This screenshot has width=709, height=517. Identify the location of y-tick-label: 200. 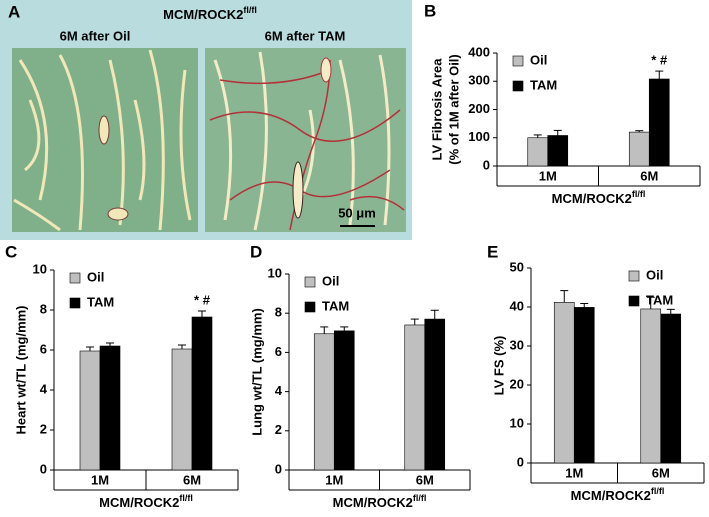
(479, 108).